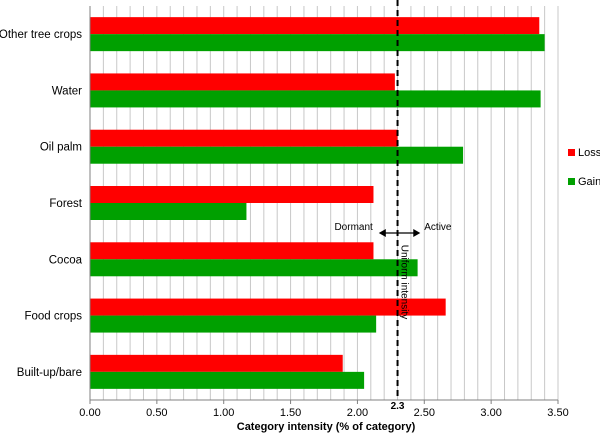 Image resolution: width=600 pixels, height=434 pixels. Describe the element at coordinates (490, 413) in the screenshot. I see `x-tick-label: 3.00` at that location.